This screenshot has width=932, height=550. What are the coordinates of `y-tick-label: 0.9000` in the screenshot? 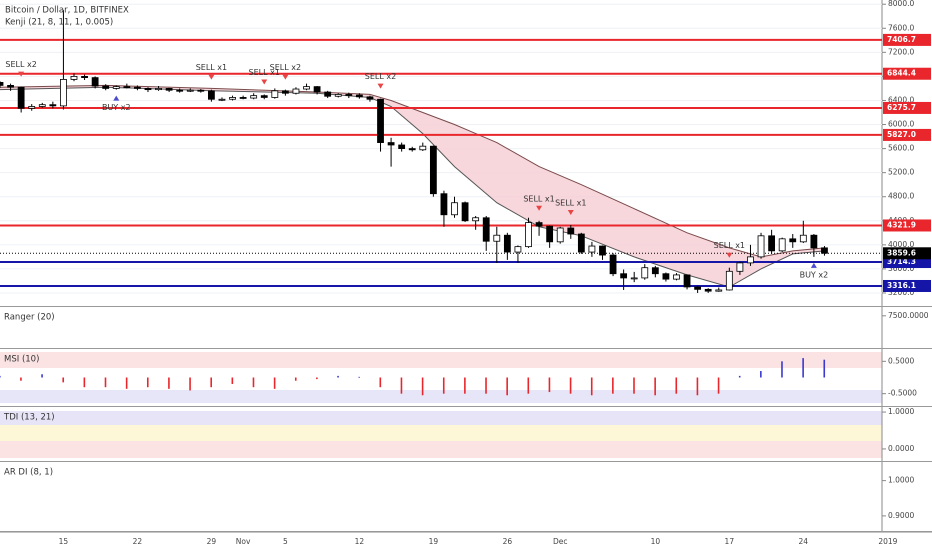 It's located at (901, 515).